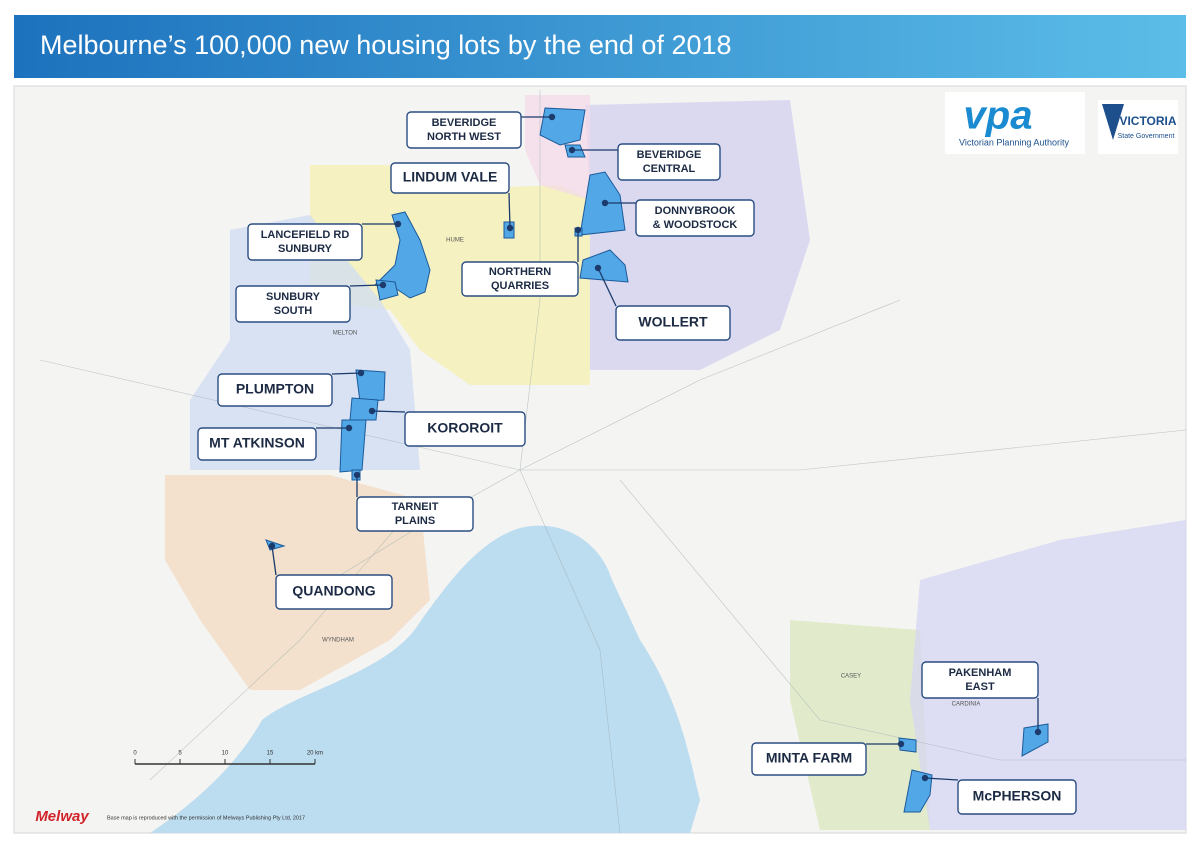 The width and height of the screenshot is (1200, 848). I want to click on label-text: KOROROIT, so click(465, 428).